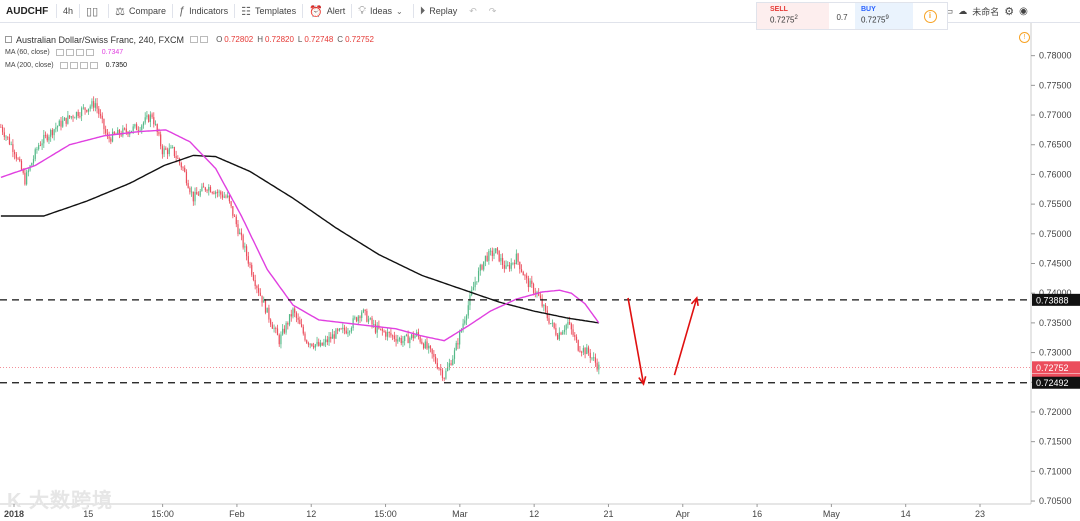 This screenshot has width=1080, height=521. I want to click on compare-icon: ⚖, so click(120, 11).